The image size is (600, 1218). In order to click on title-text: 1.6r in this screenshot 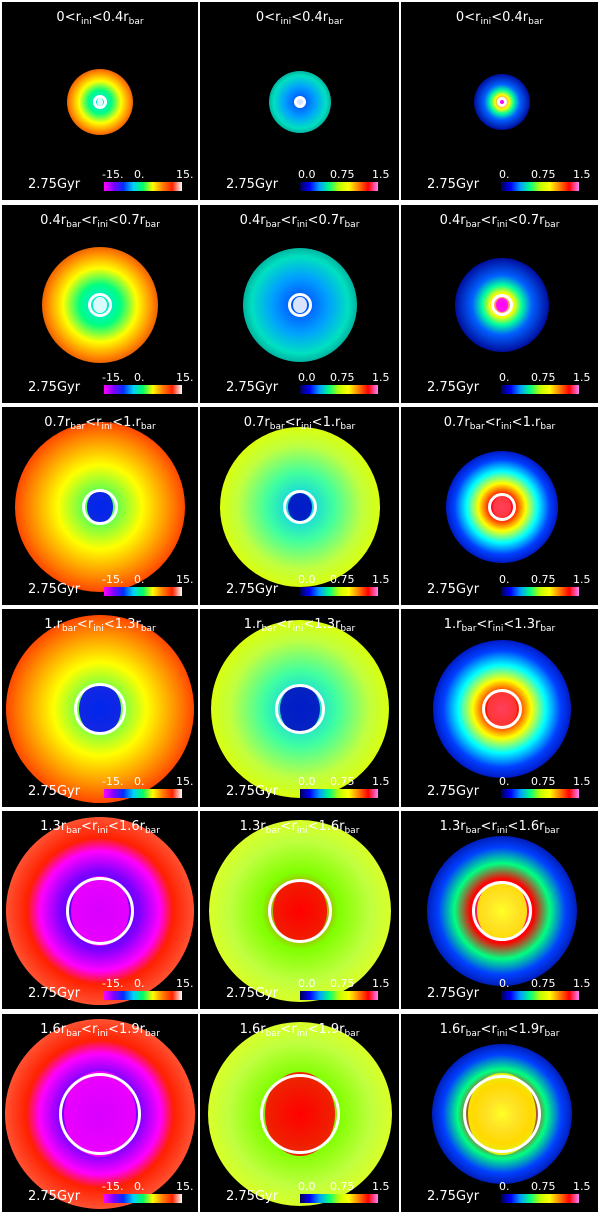, I will do `click(53, 1029)`.